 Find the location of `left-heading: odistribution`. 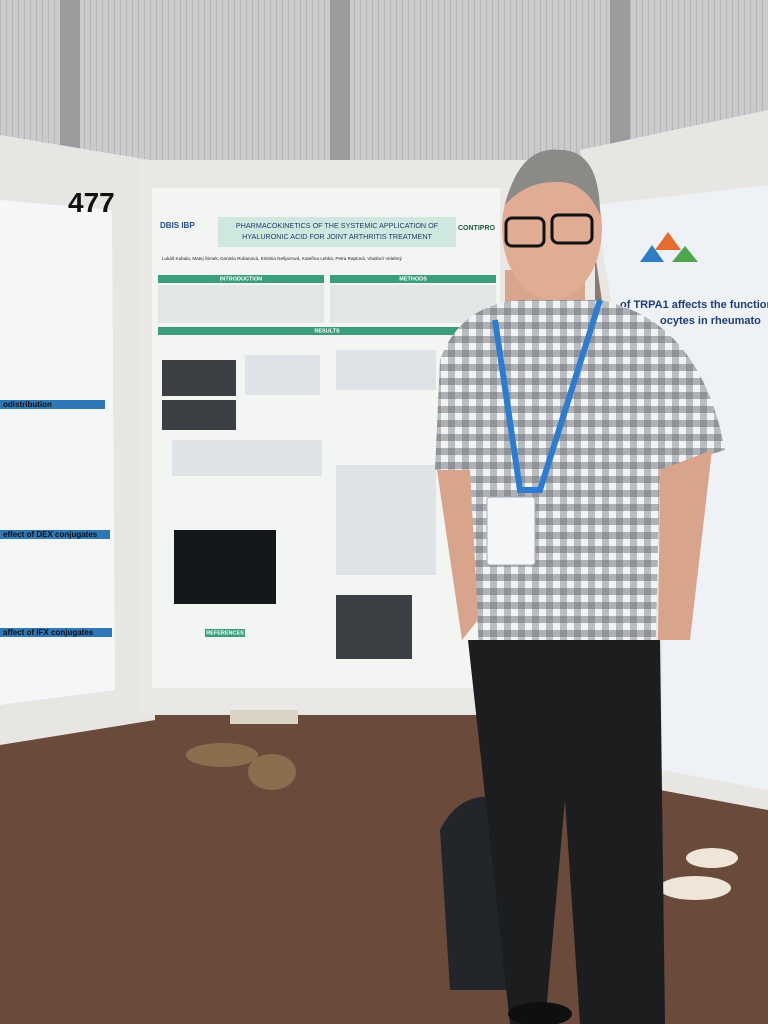

left-heading: odistribution is located at coordinates (27, 404).